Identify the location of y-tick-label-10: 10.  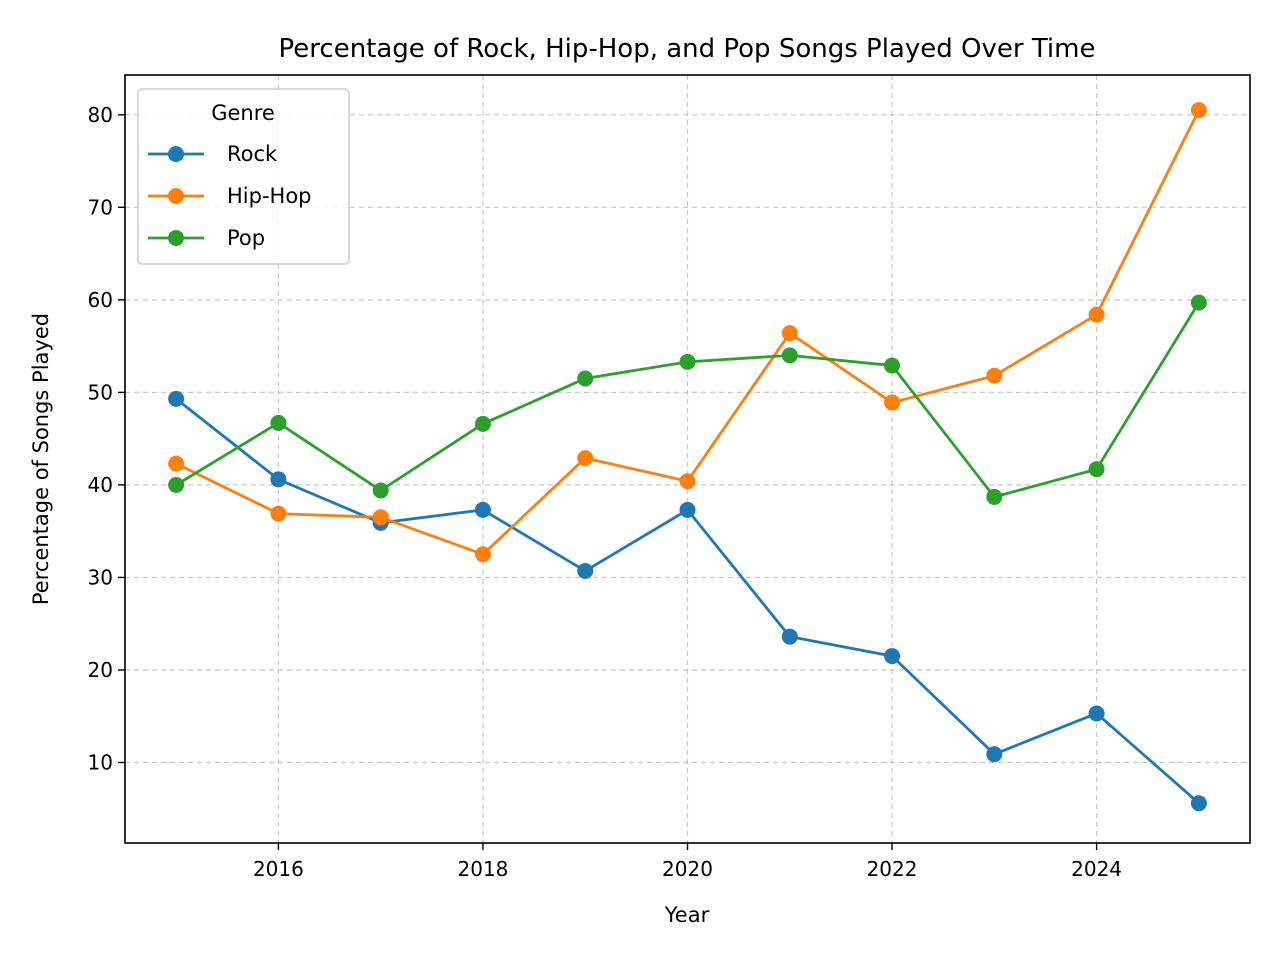
(100, 762).